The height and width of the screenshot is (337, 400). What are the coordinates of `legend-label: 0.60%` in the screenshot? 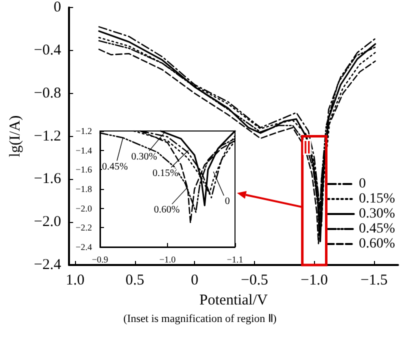 It's located at (377, 244).